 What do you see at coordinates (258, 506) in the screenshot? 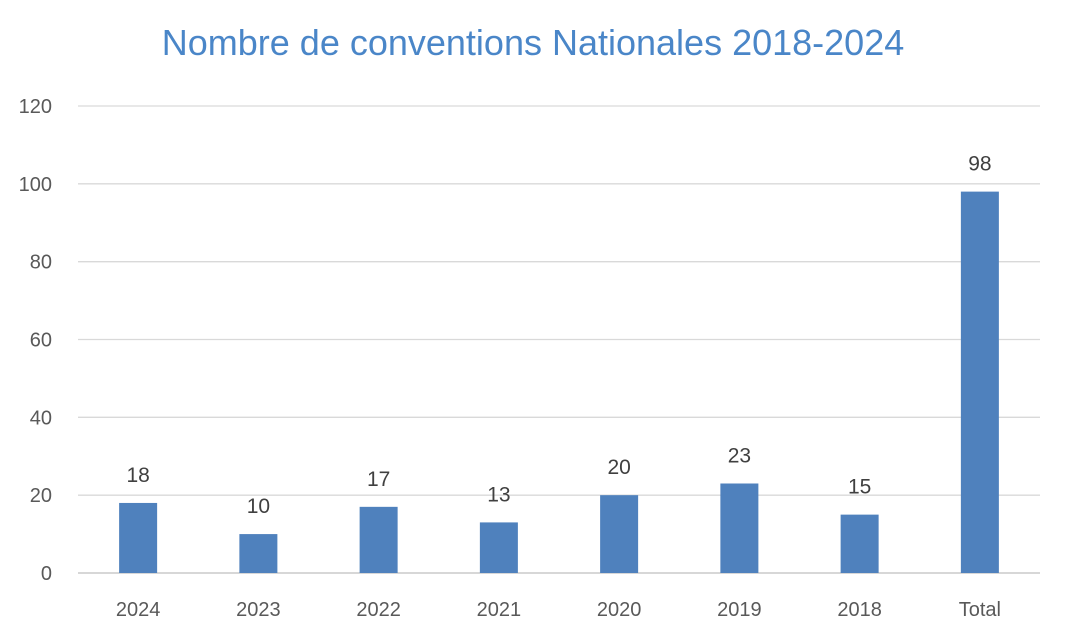
I see `data-label: 10` at bounding box center [258, 506].